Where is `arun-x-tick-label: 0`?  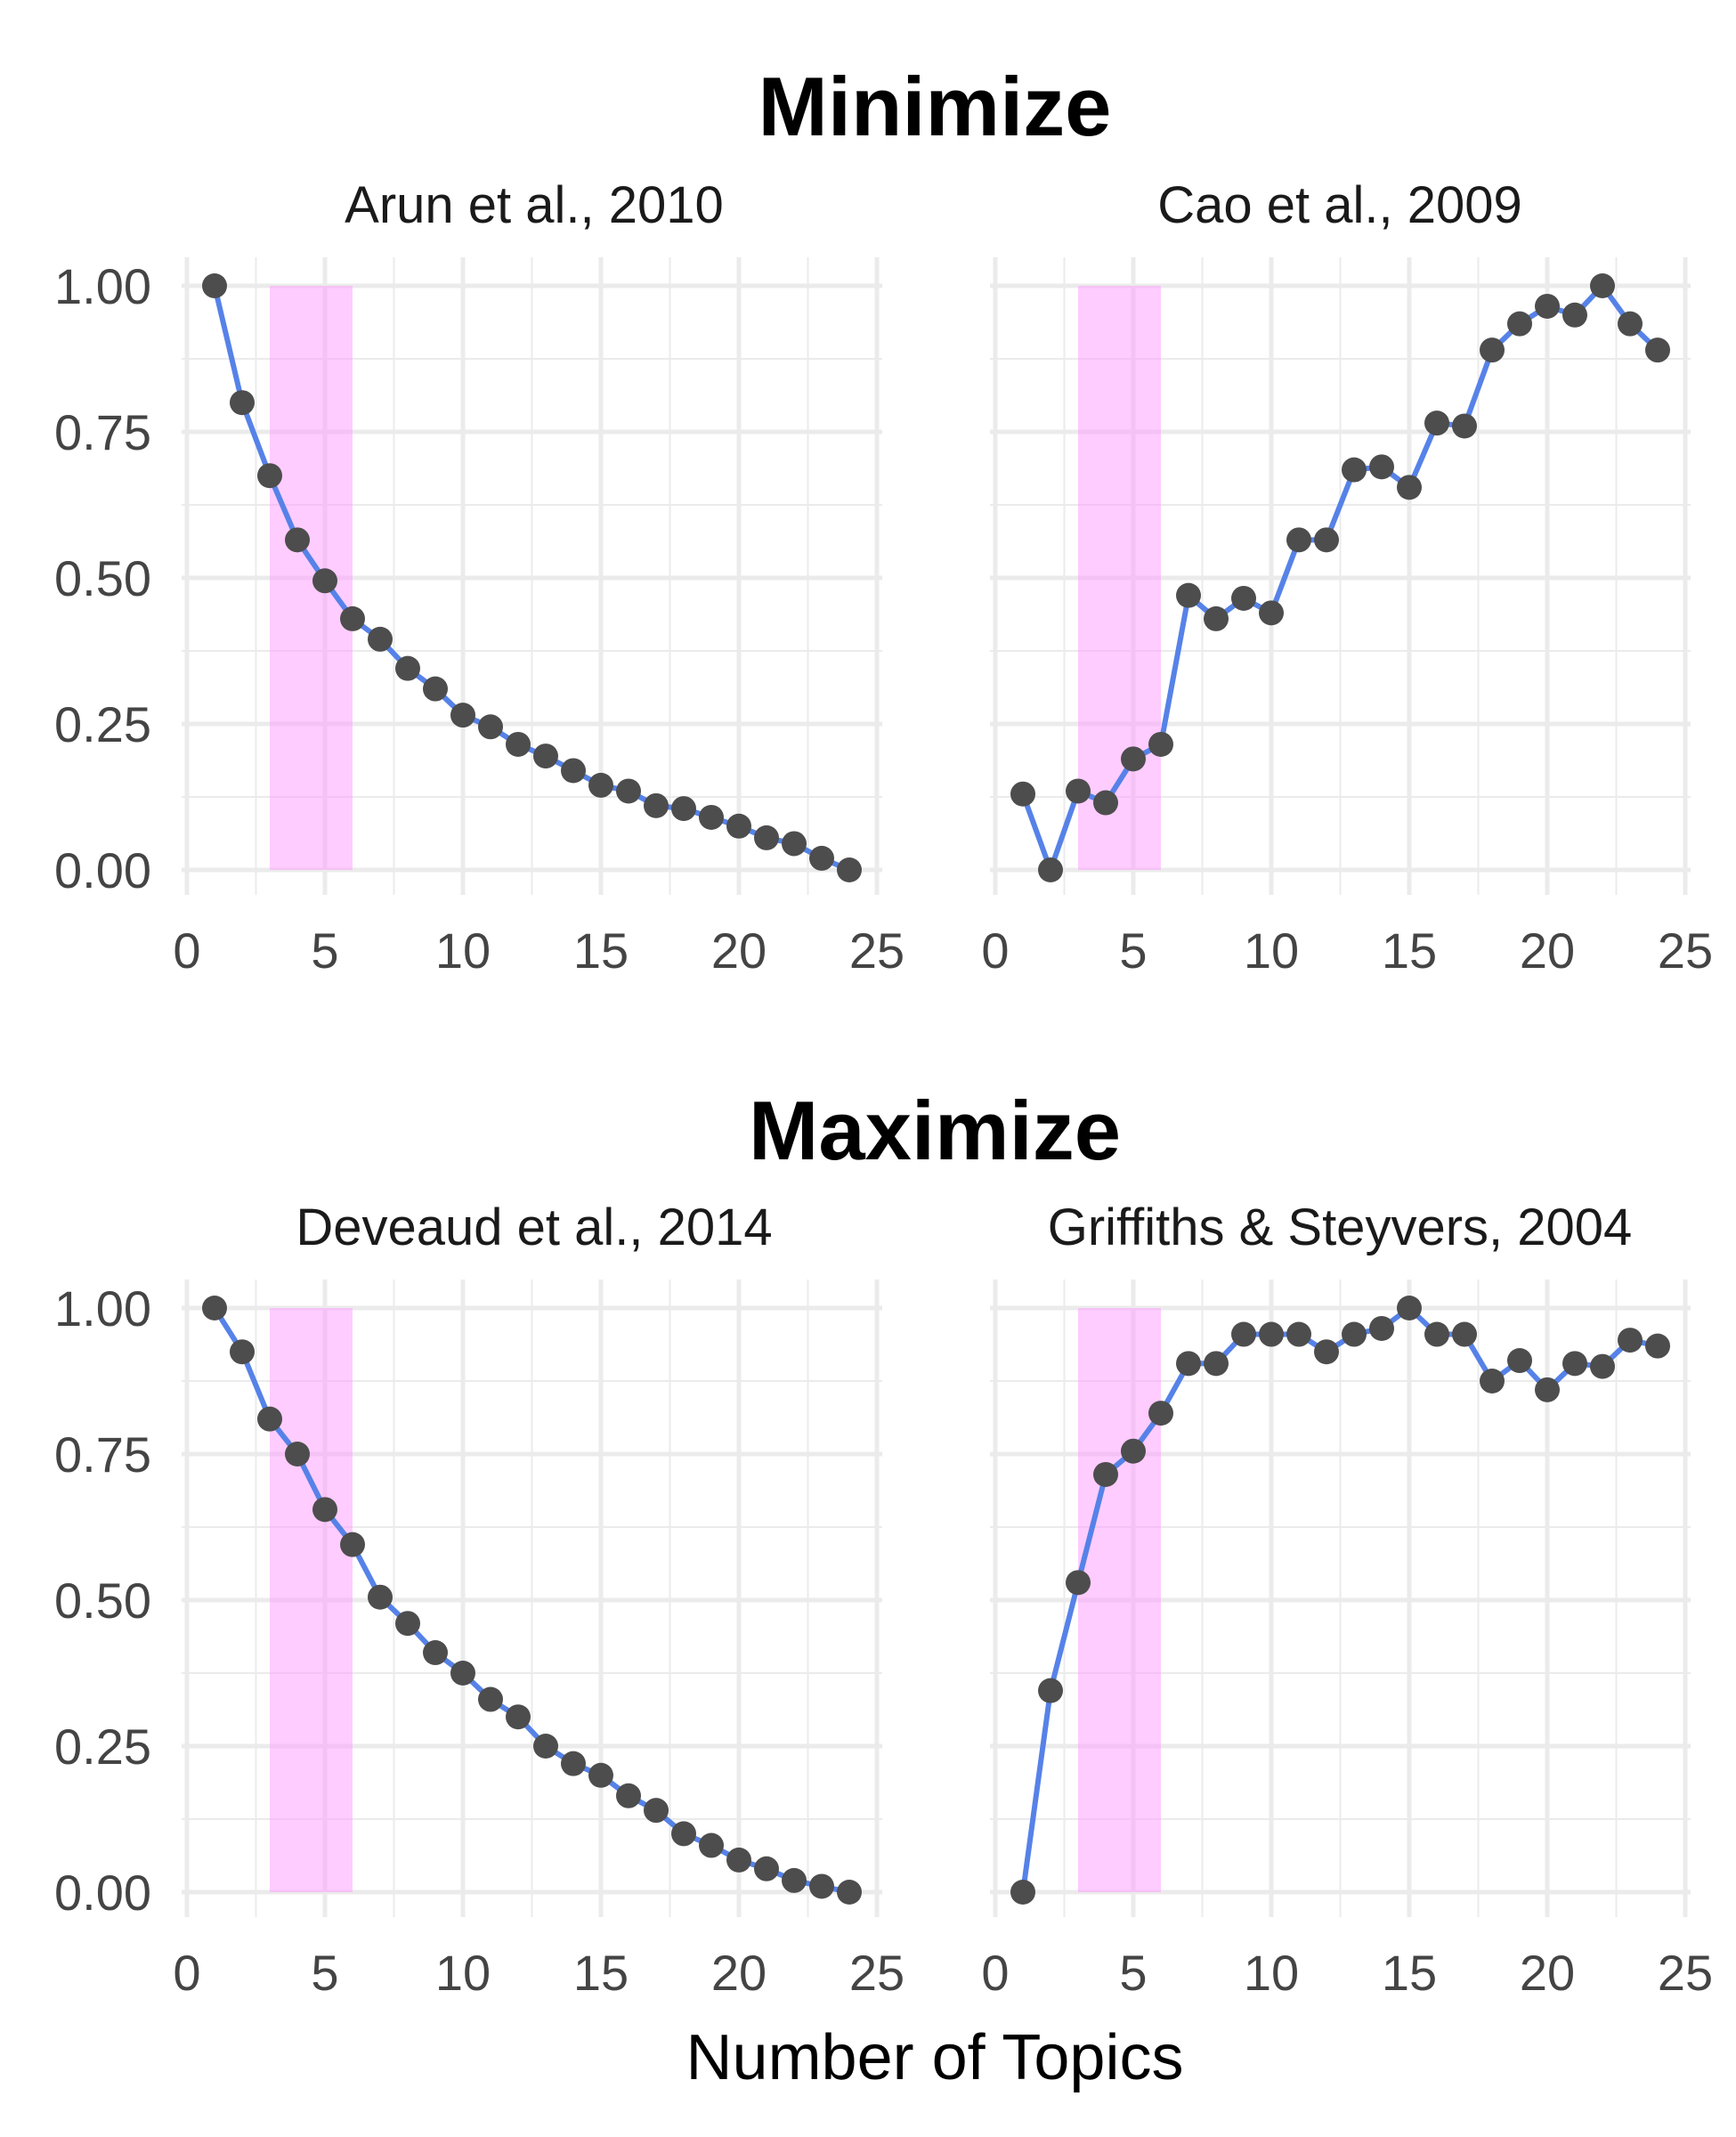
arun-x-tick-label: 0 is located at coordinates (186, 950).